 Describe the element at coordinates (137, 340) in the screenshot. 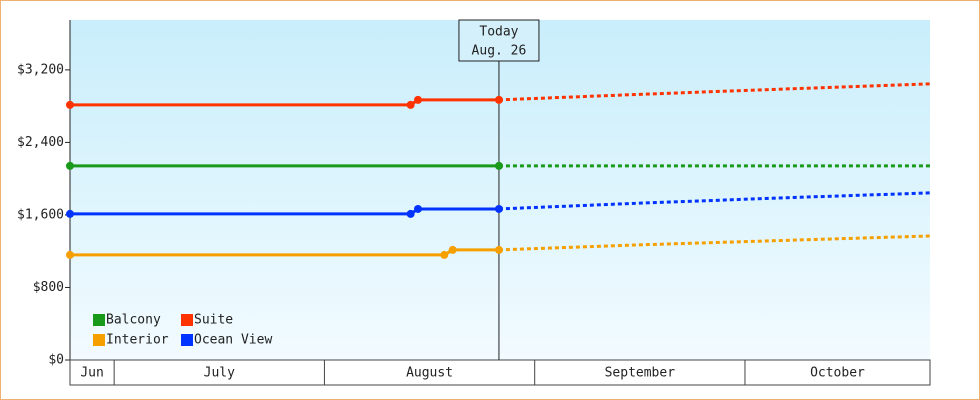

I see `legend-label: Interior` at that location.